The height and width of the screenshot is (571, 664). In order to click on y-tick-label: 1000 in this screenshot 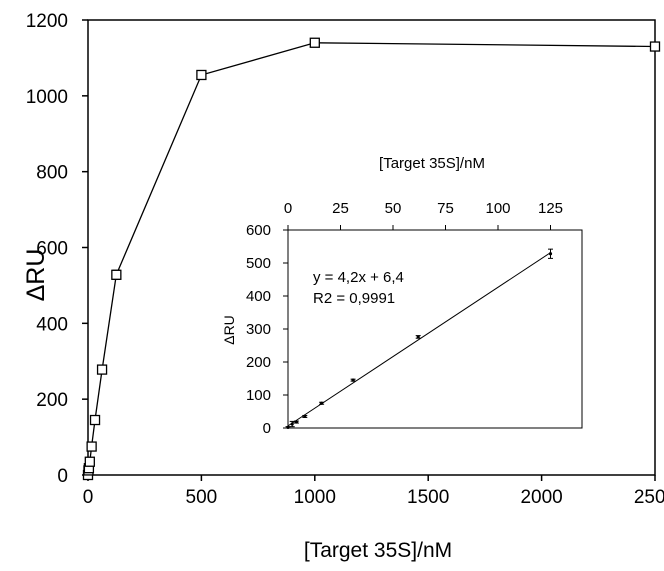, I will do `click(47, 97)`.